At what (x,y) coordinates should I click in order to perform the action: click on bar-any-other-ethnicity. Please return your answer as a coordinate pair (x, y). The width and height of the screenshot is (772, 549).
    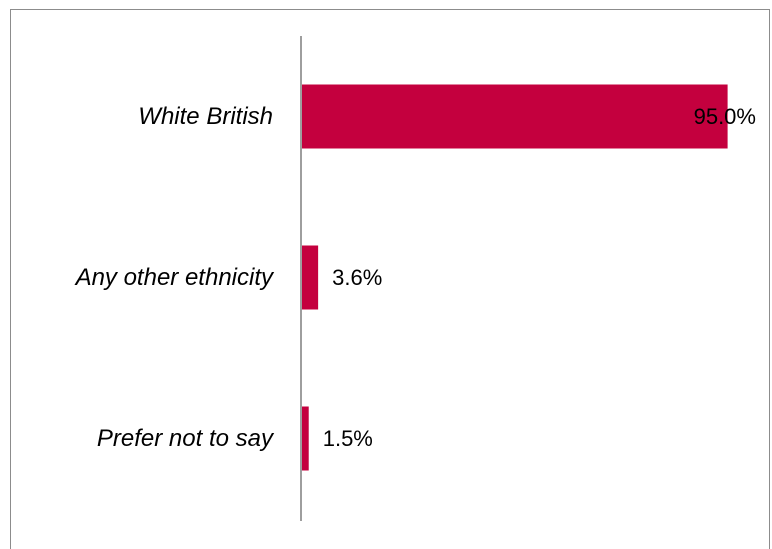
    Looking at the image, I should click on (310, 277).